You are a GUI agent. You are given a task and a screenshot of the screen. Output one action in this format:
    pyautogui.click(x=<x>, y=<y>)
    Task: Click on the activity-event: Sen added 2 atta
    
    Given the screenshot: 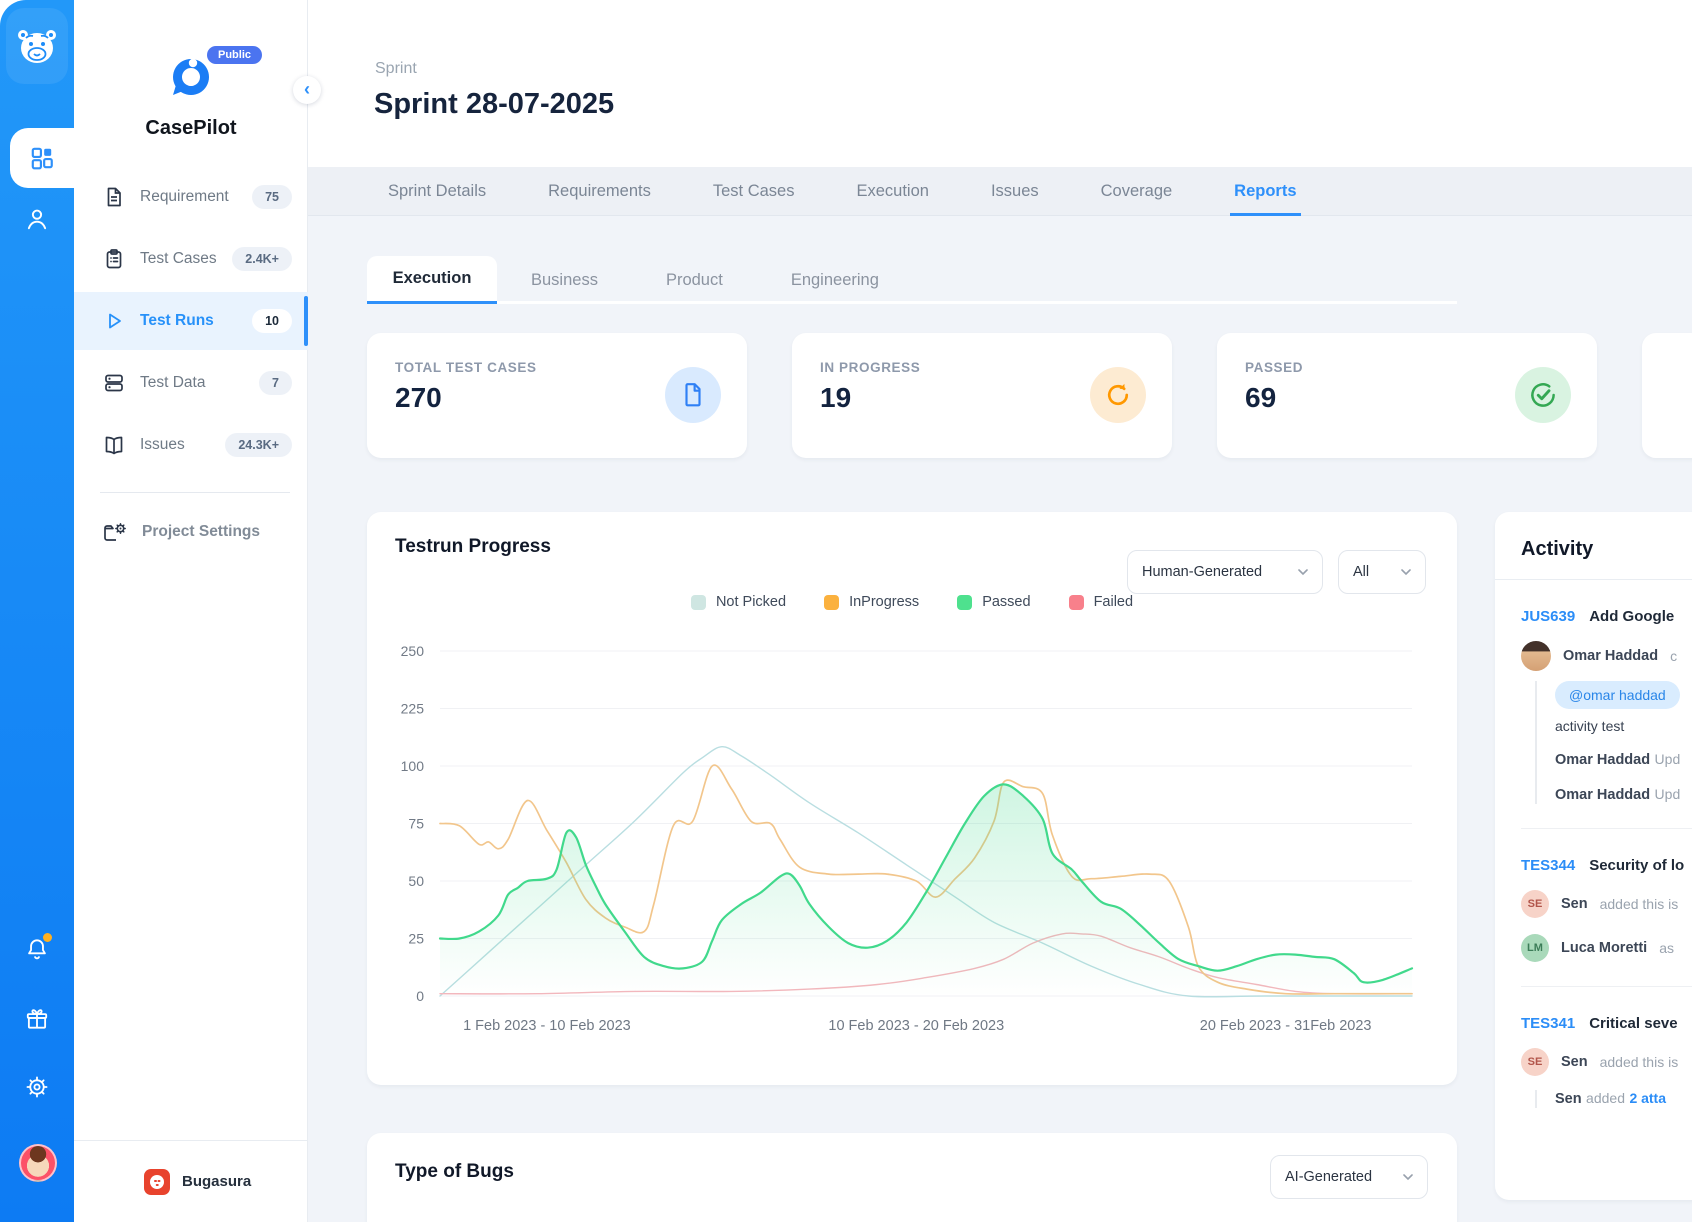 What is the action you would take?
    pyautogui.click(x=1623, y=1099)
    